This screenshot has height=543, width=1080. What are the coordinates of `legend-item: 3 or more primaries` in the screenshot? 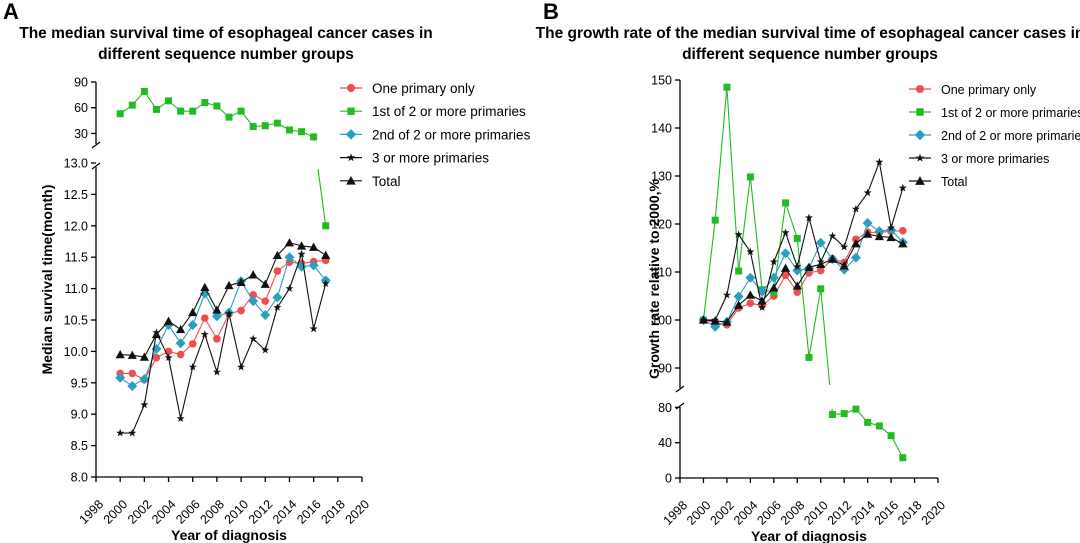 It's located at (979, 159).